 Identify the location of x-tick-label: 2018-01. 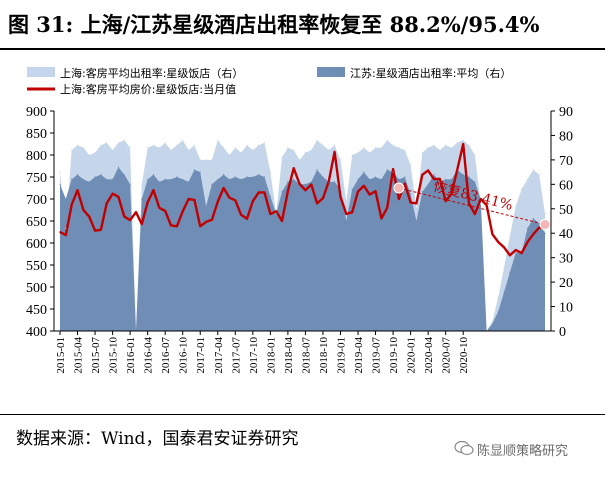
(271, 355).